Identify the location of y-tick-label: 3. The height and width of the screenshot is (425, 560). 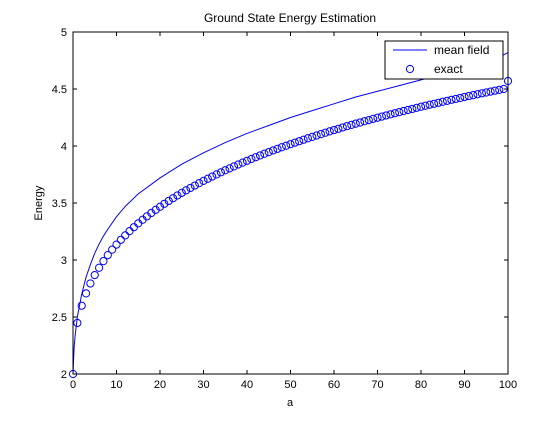
(64, 261).